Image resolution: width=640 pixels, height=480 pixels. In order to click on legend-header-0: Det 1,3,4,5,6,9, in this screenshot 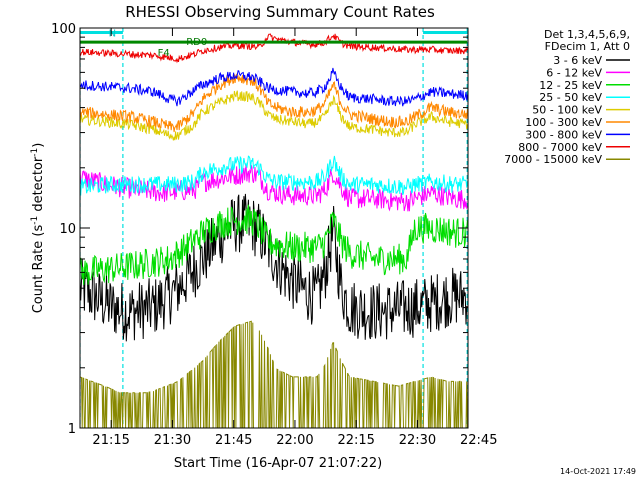, I will do `click(587, 34)`.